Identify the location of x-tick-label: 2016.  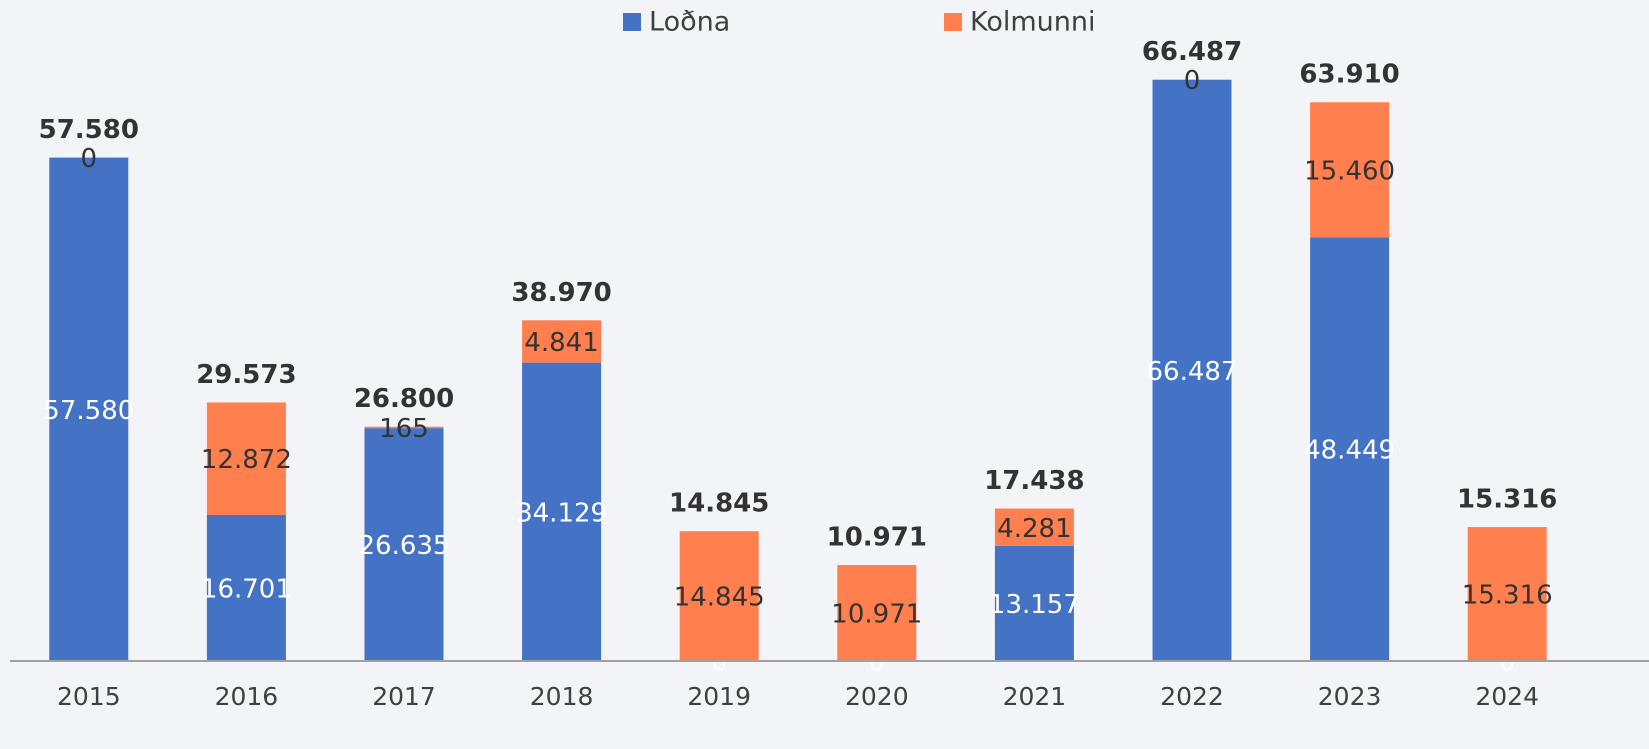
(247, 696).